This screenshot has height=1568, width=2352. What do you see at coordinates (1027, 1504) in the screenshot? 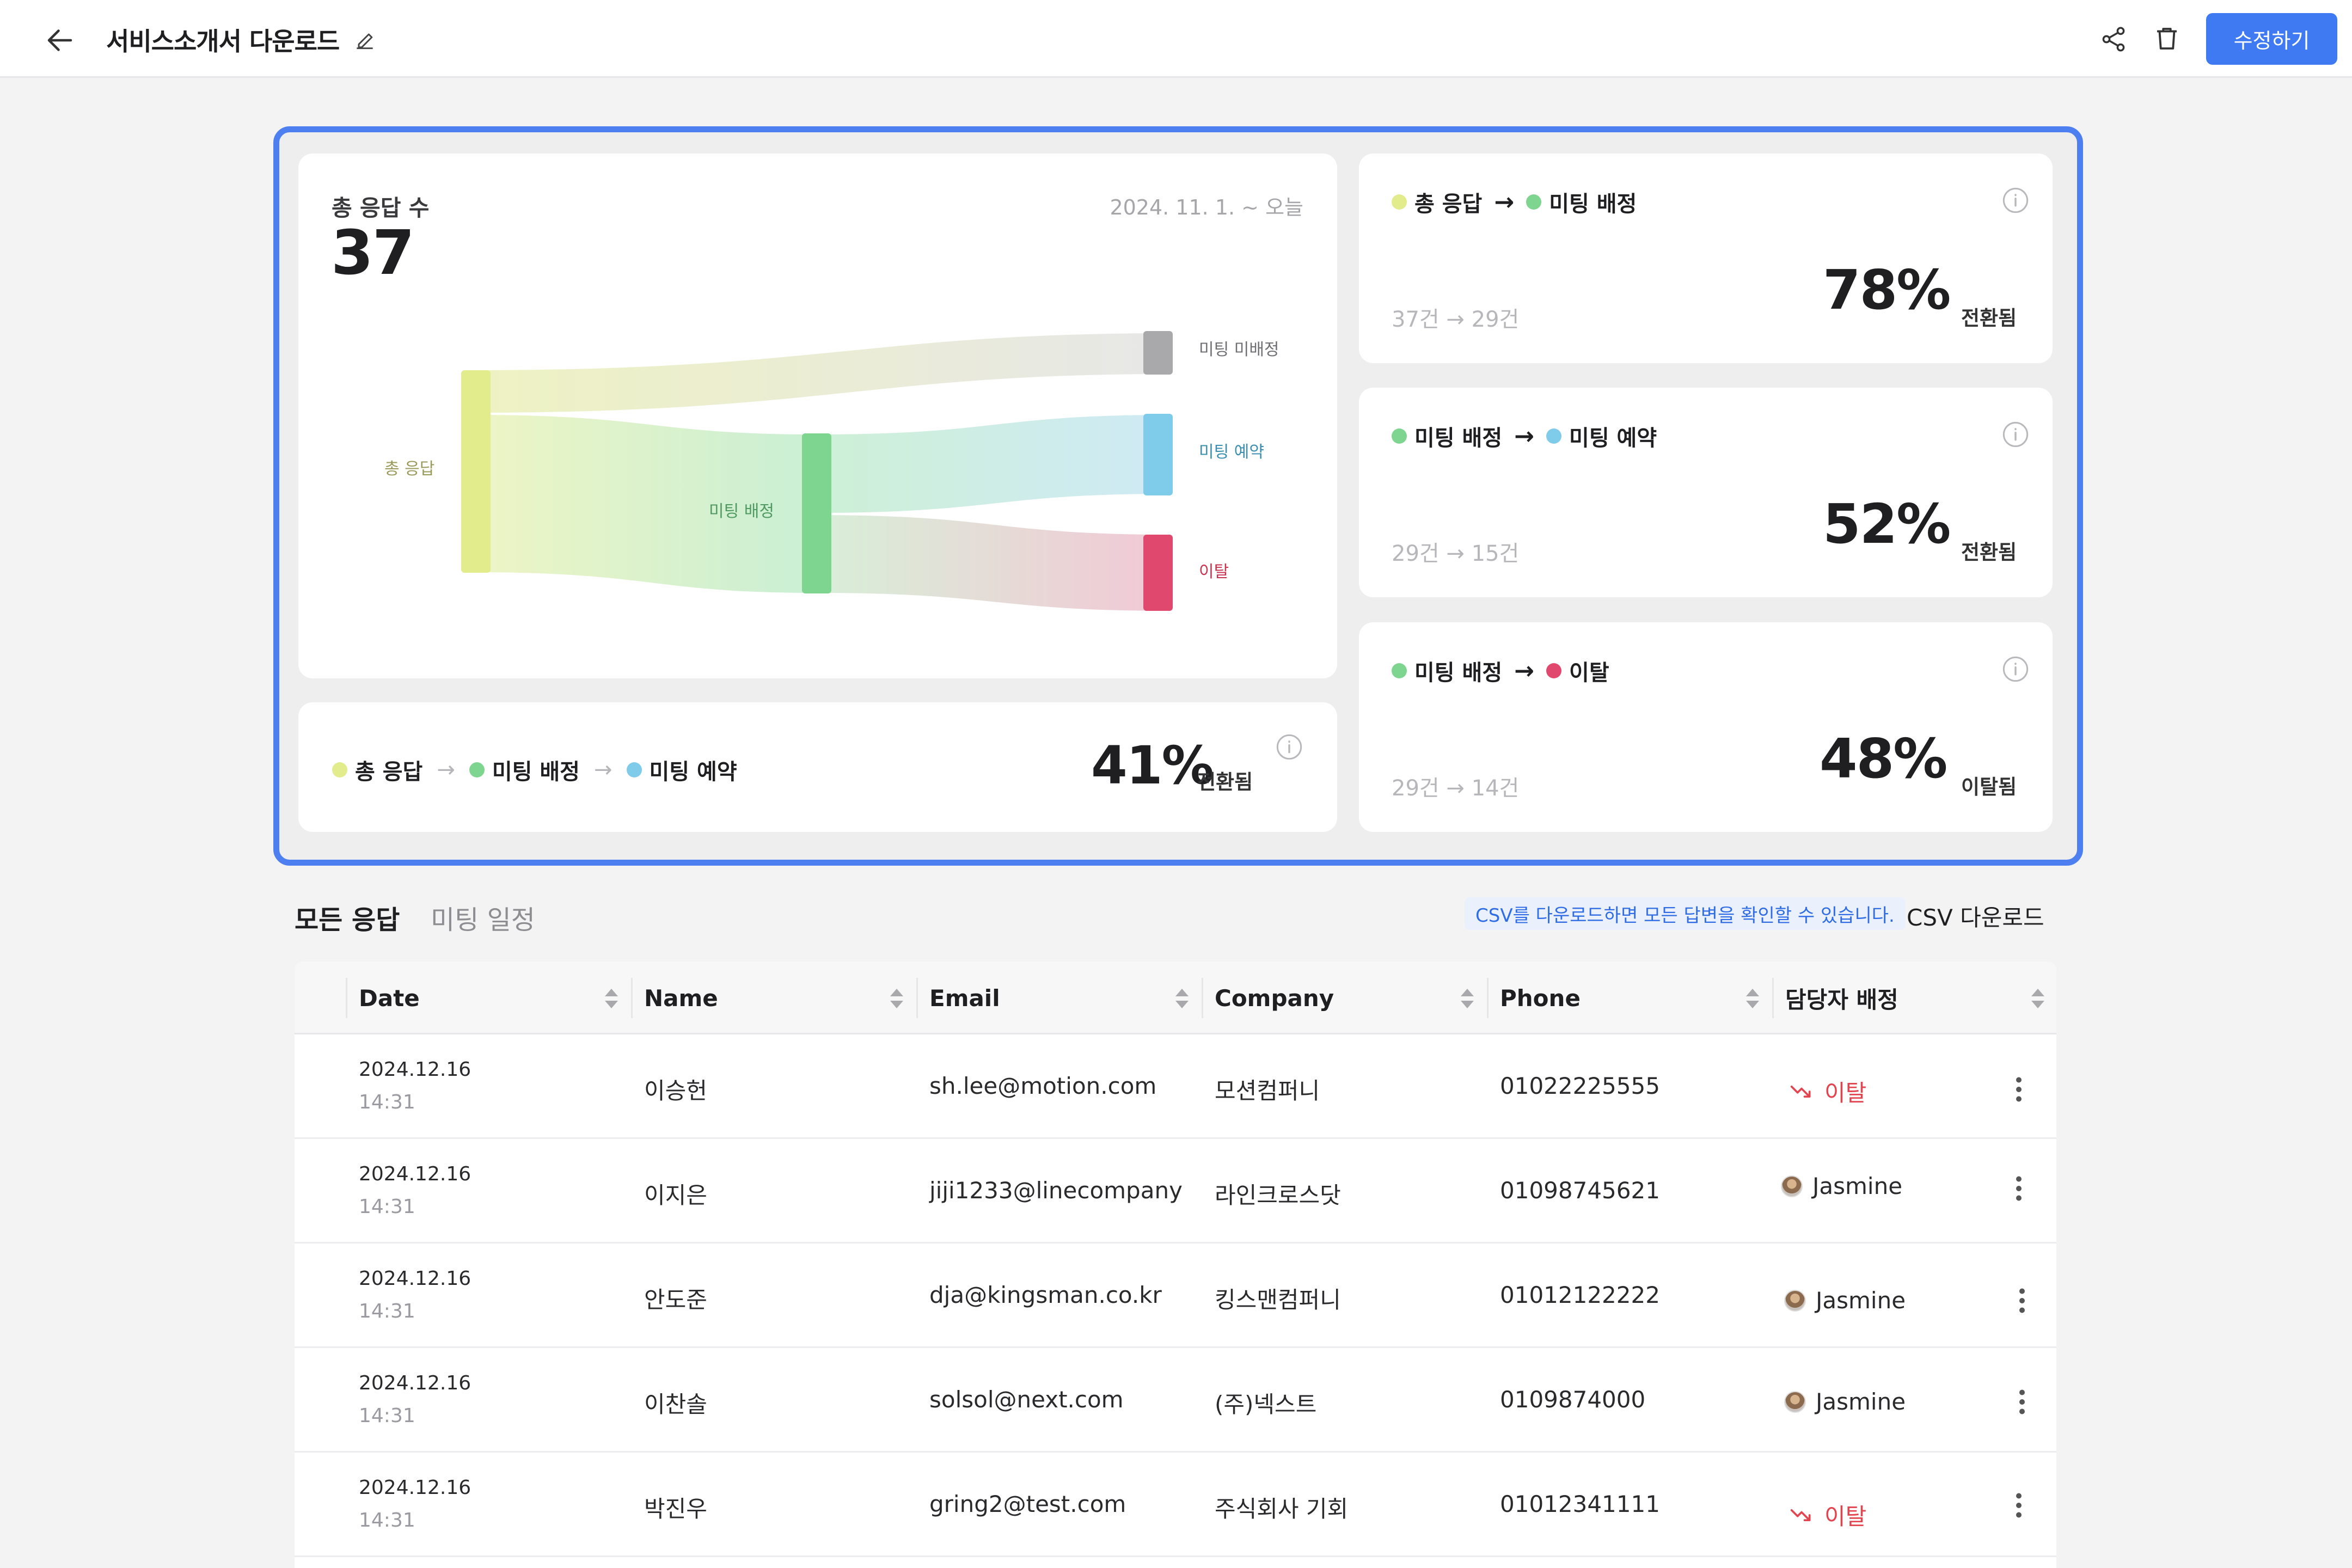
I see `row-email: gring2@test.com` at bounding box center [1027, 1504].